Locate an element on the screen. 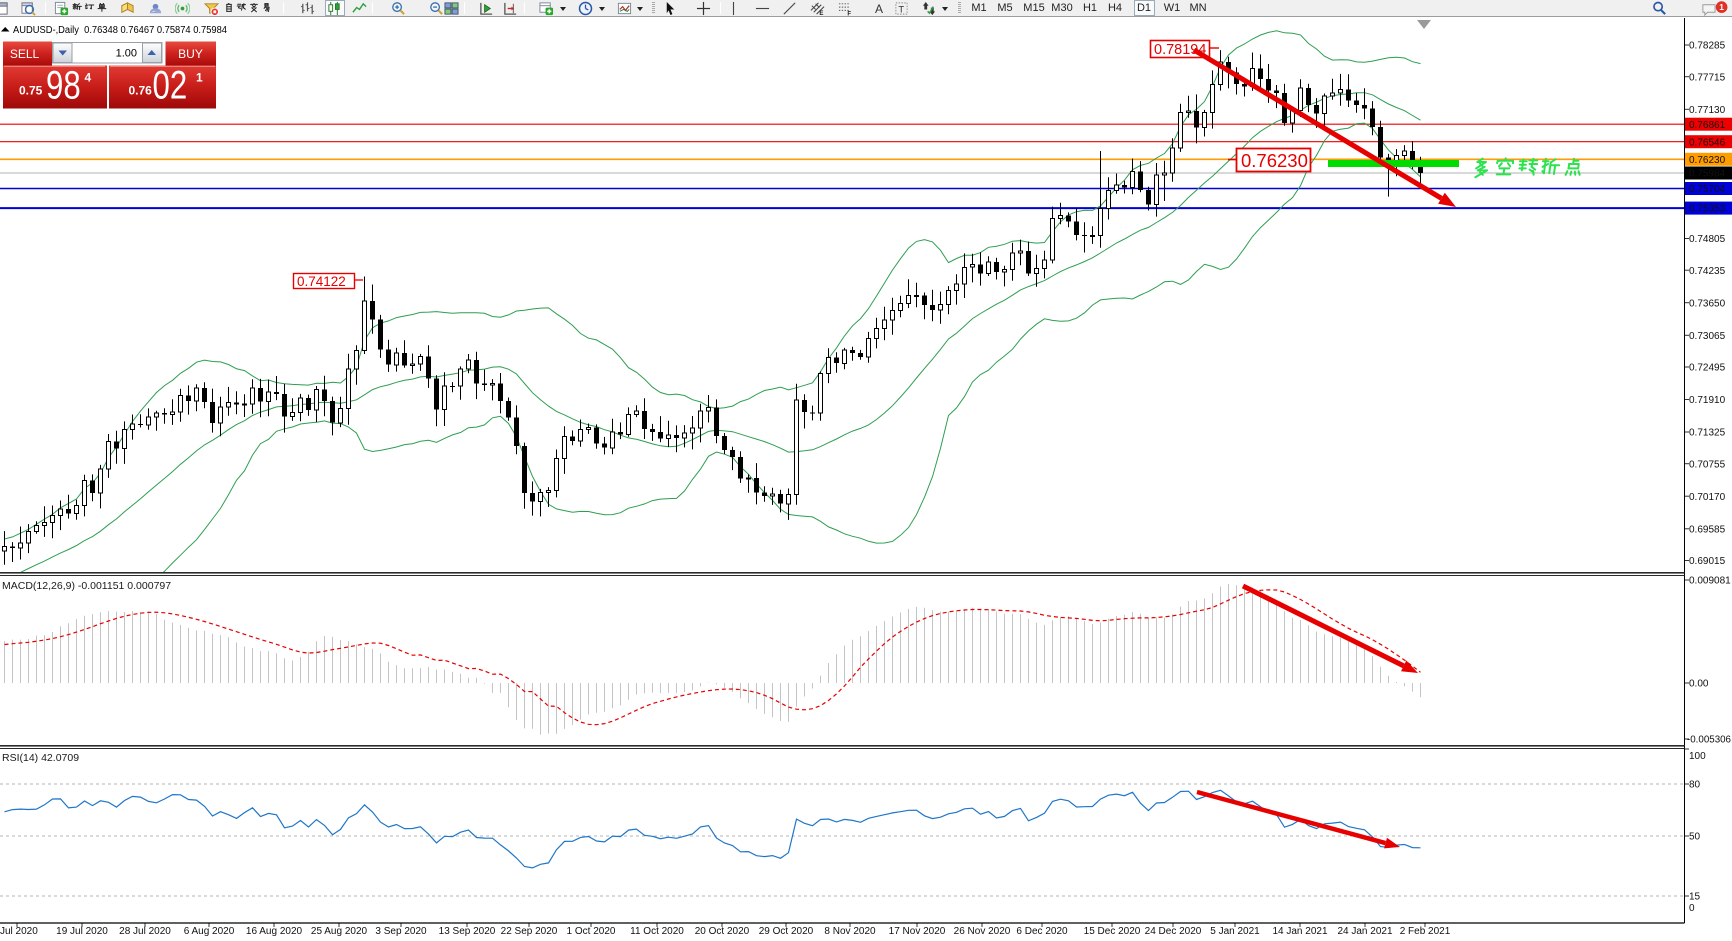 The image size is (1732, 941). svg-text: 0.70755 is located at coordinates (1707, 464).